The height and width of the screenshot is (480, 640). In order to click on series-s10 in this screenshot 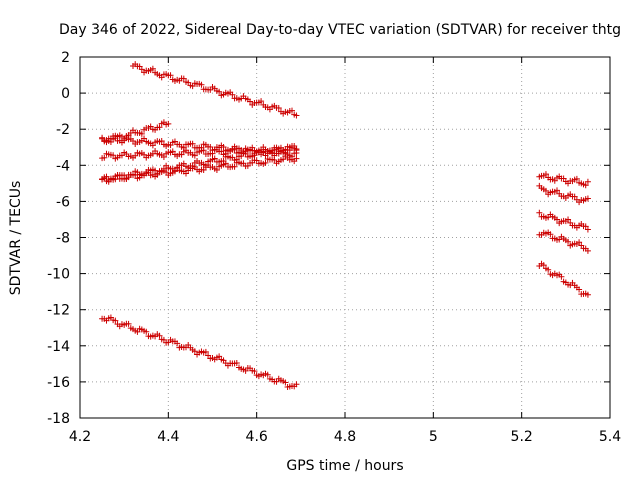, I will do `click(563, 221)`.